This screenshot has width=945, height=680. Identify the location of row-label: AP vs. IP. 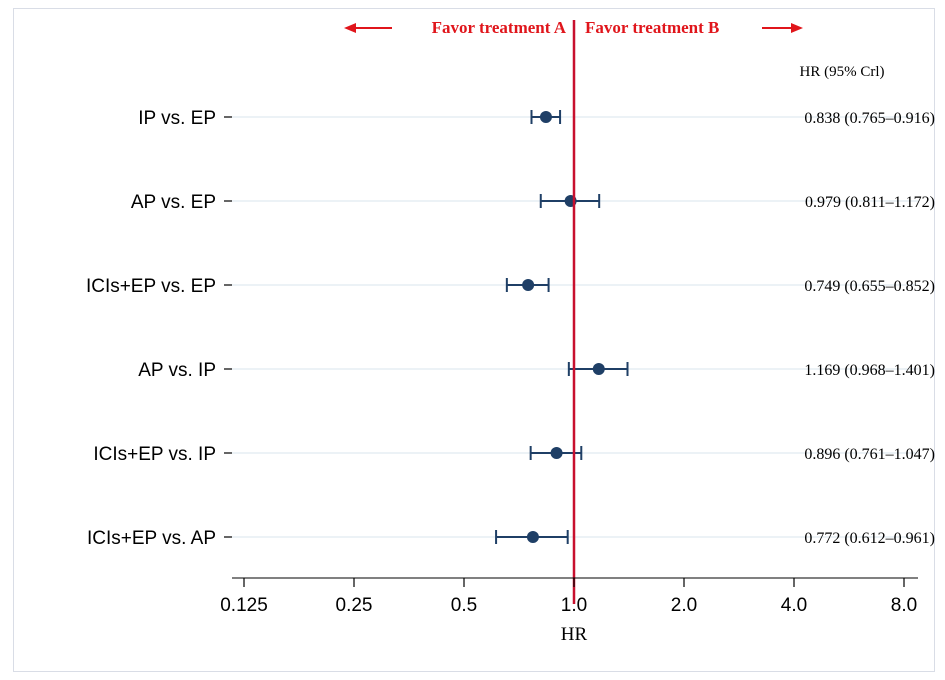
(177, 370).